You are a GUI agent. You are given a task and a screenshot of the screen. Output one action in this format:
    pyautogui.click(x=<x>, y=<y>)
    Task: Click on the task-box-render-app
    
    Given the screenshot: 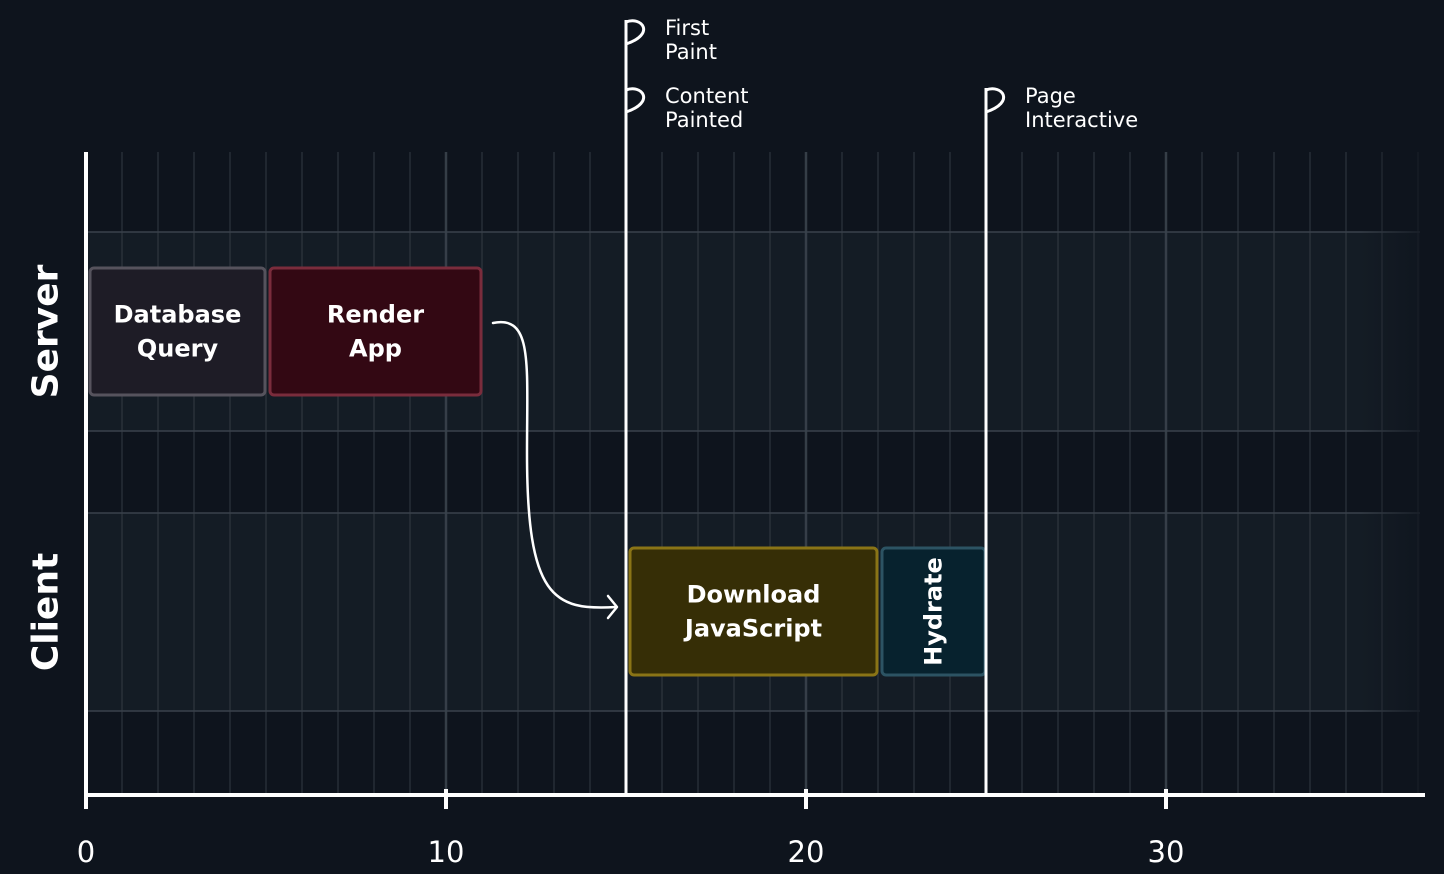 What is the action you would take?
    pyautogui.click(x=375, y=331)
    